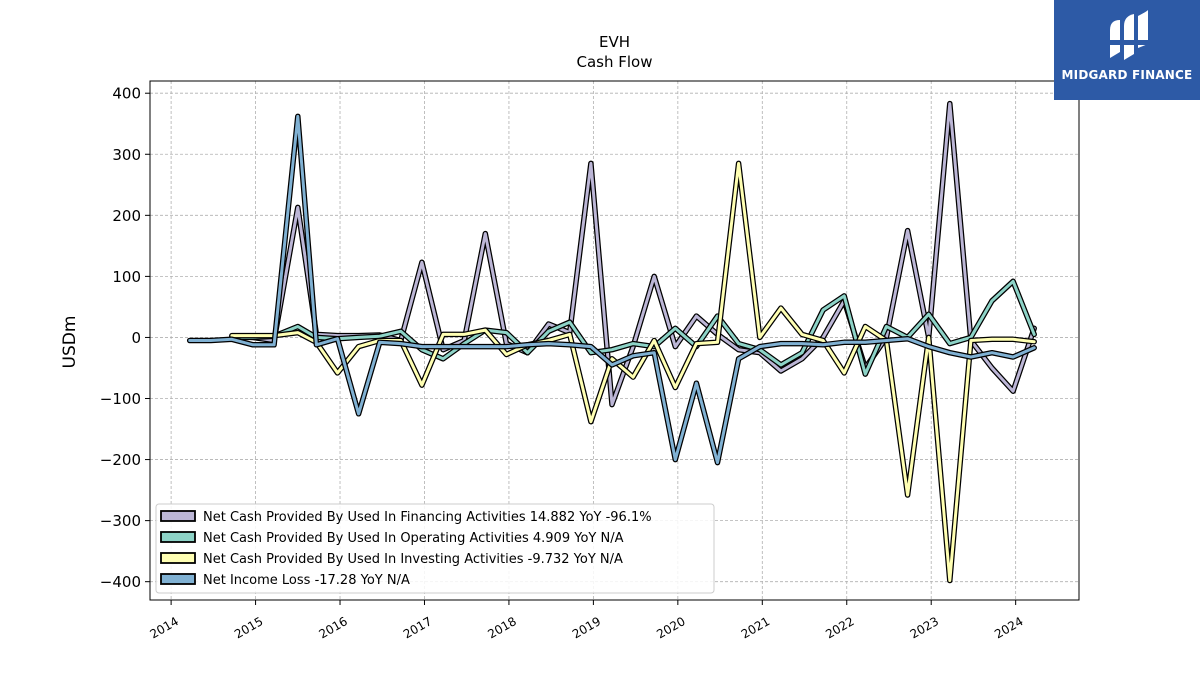 The width and height of the screenshot is (1200, 675). Describe the element at coordinates (164, 627) in the screenshot. I see `x-tick-label: 2014` at that location.